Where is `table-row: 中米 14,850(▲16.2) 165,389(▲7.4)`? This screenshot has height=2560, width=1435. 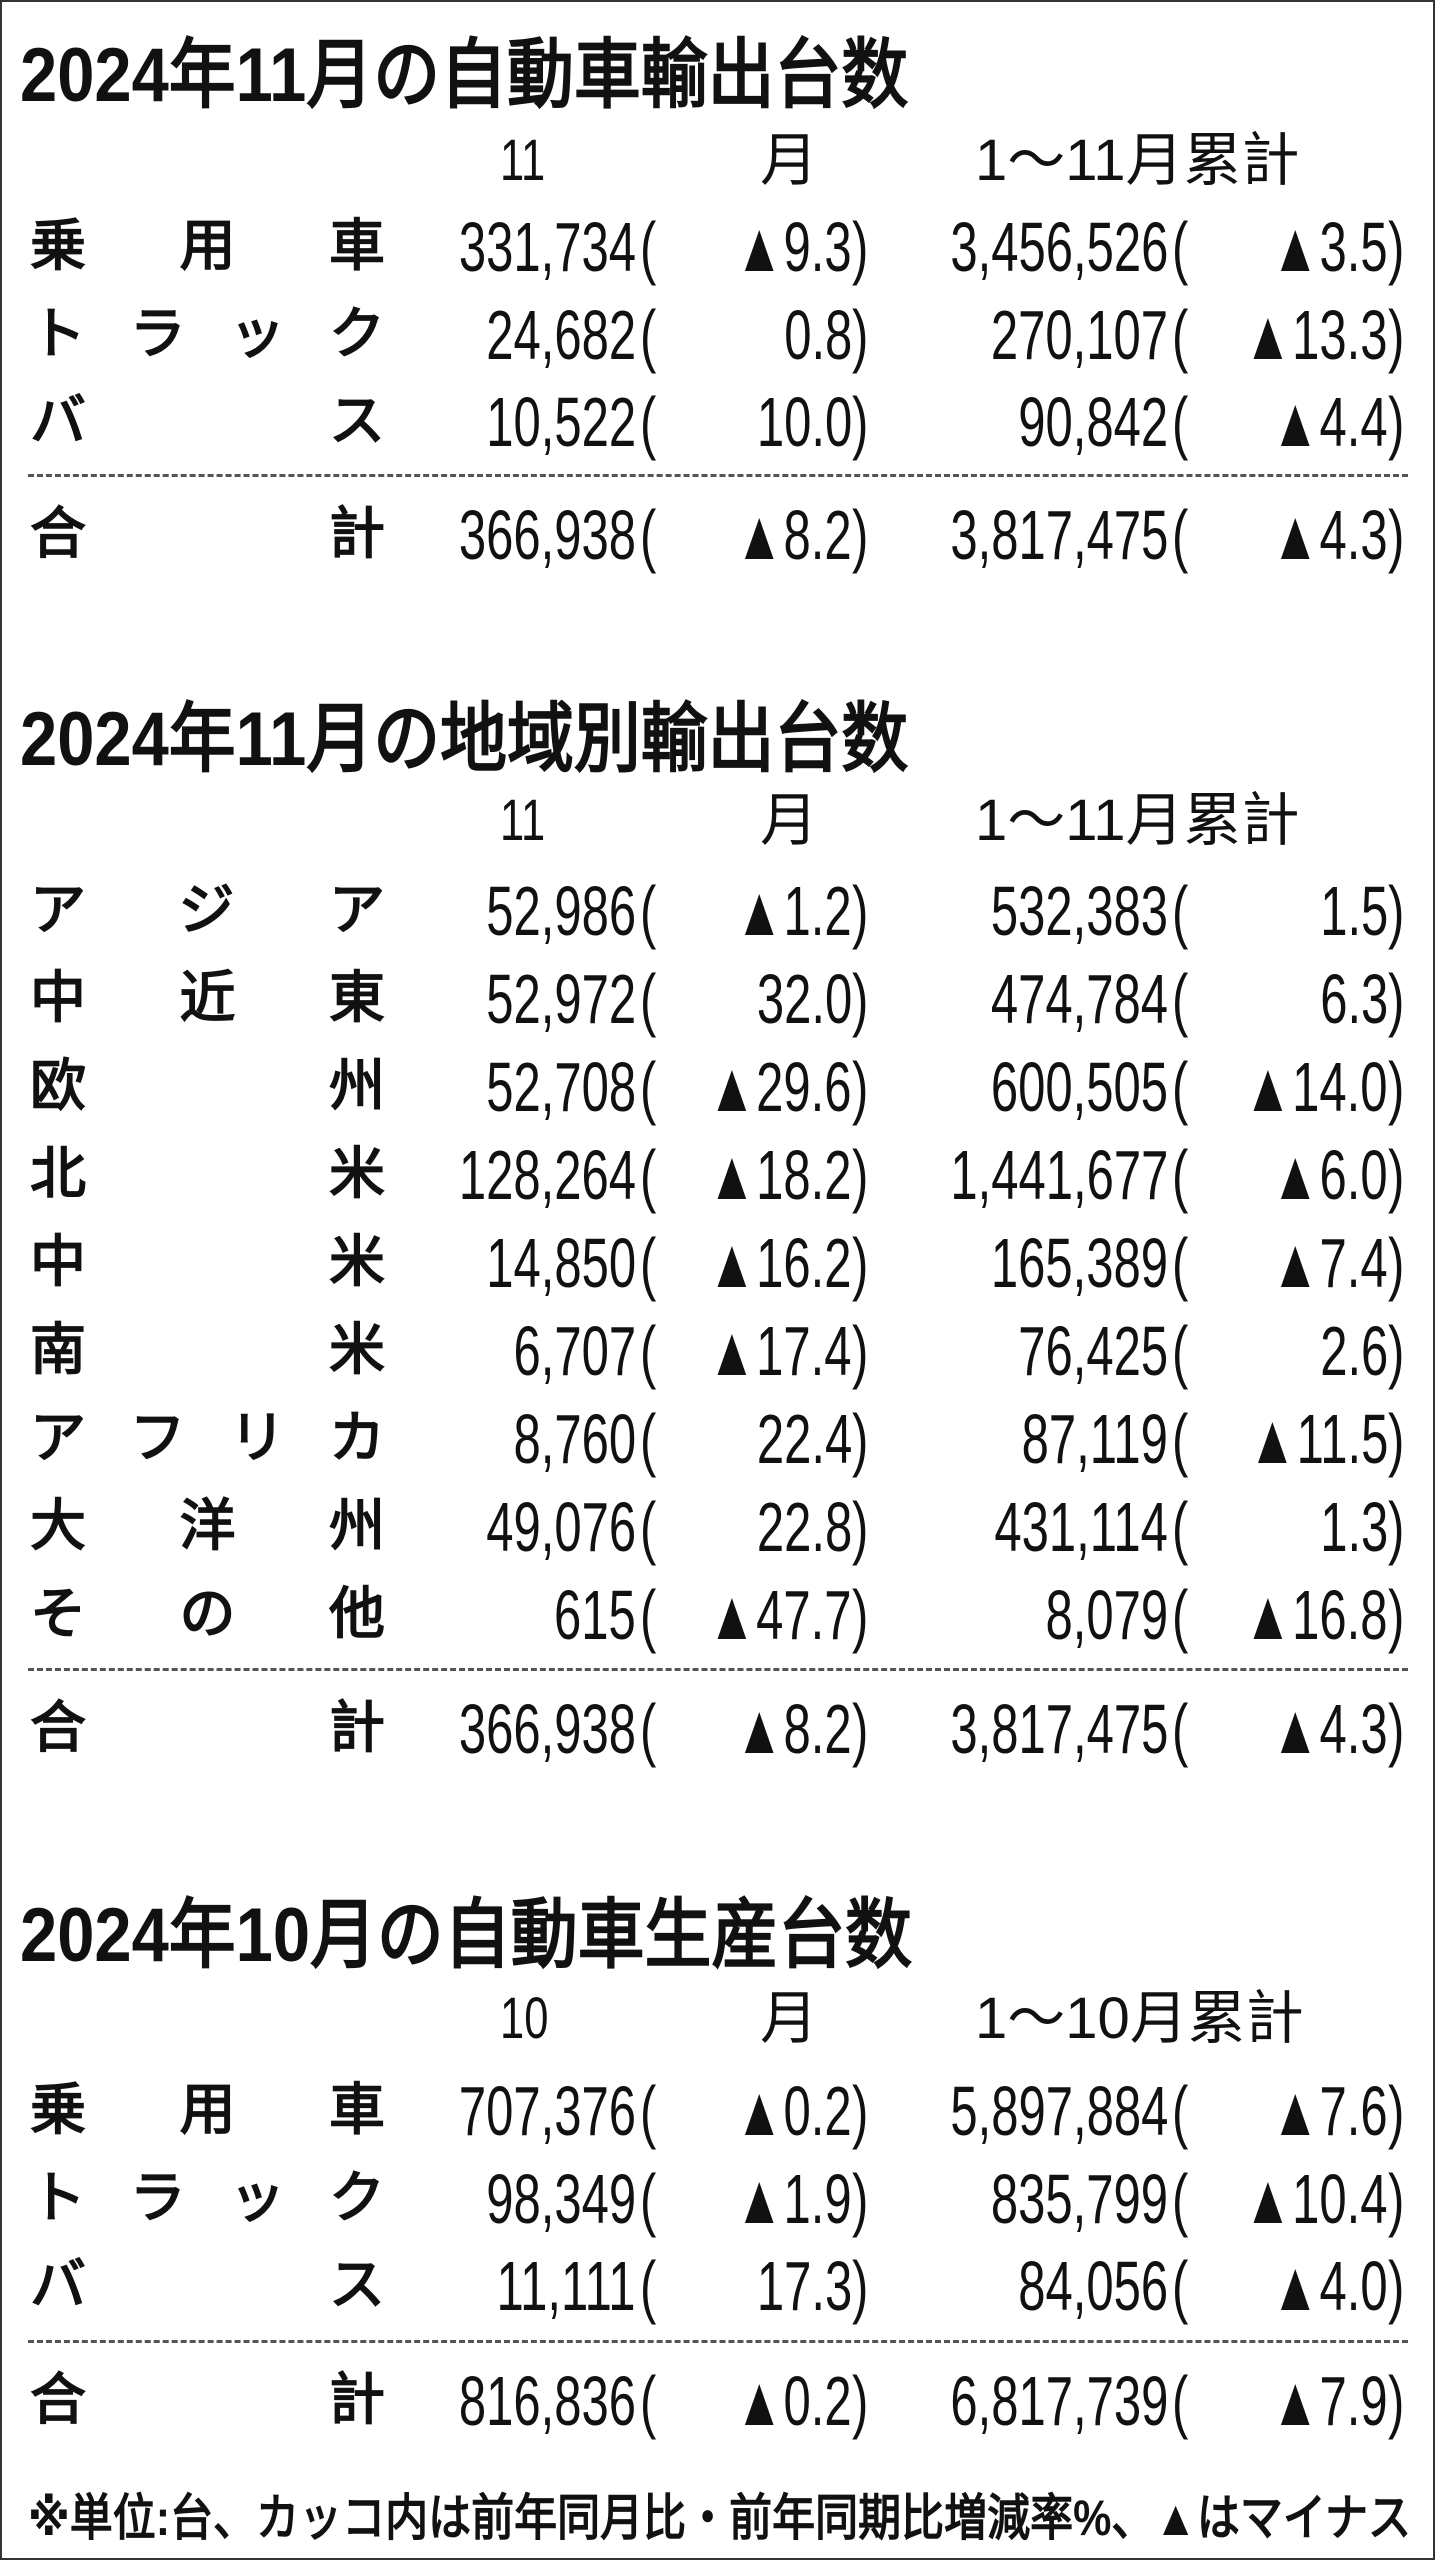
table-row: 中米 14,850(▲16.2) 165,389(▲7.4) is located at coordinates (717, 1263).